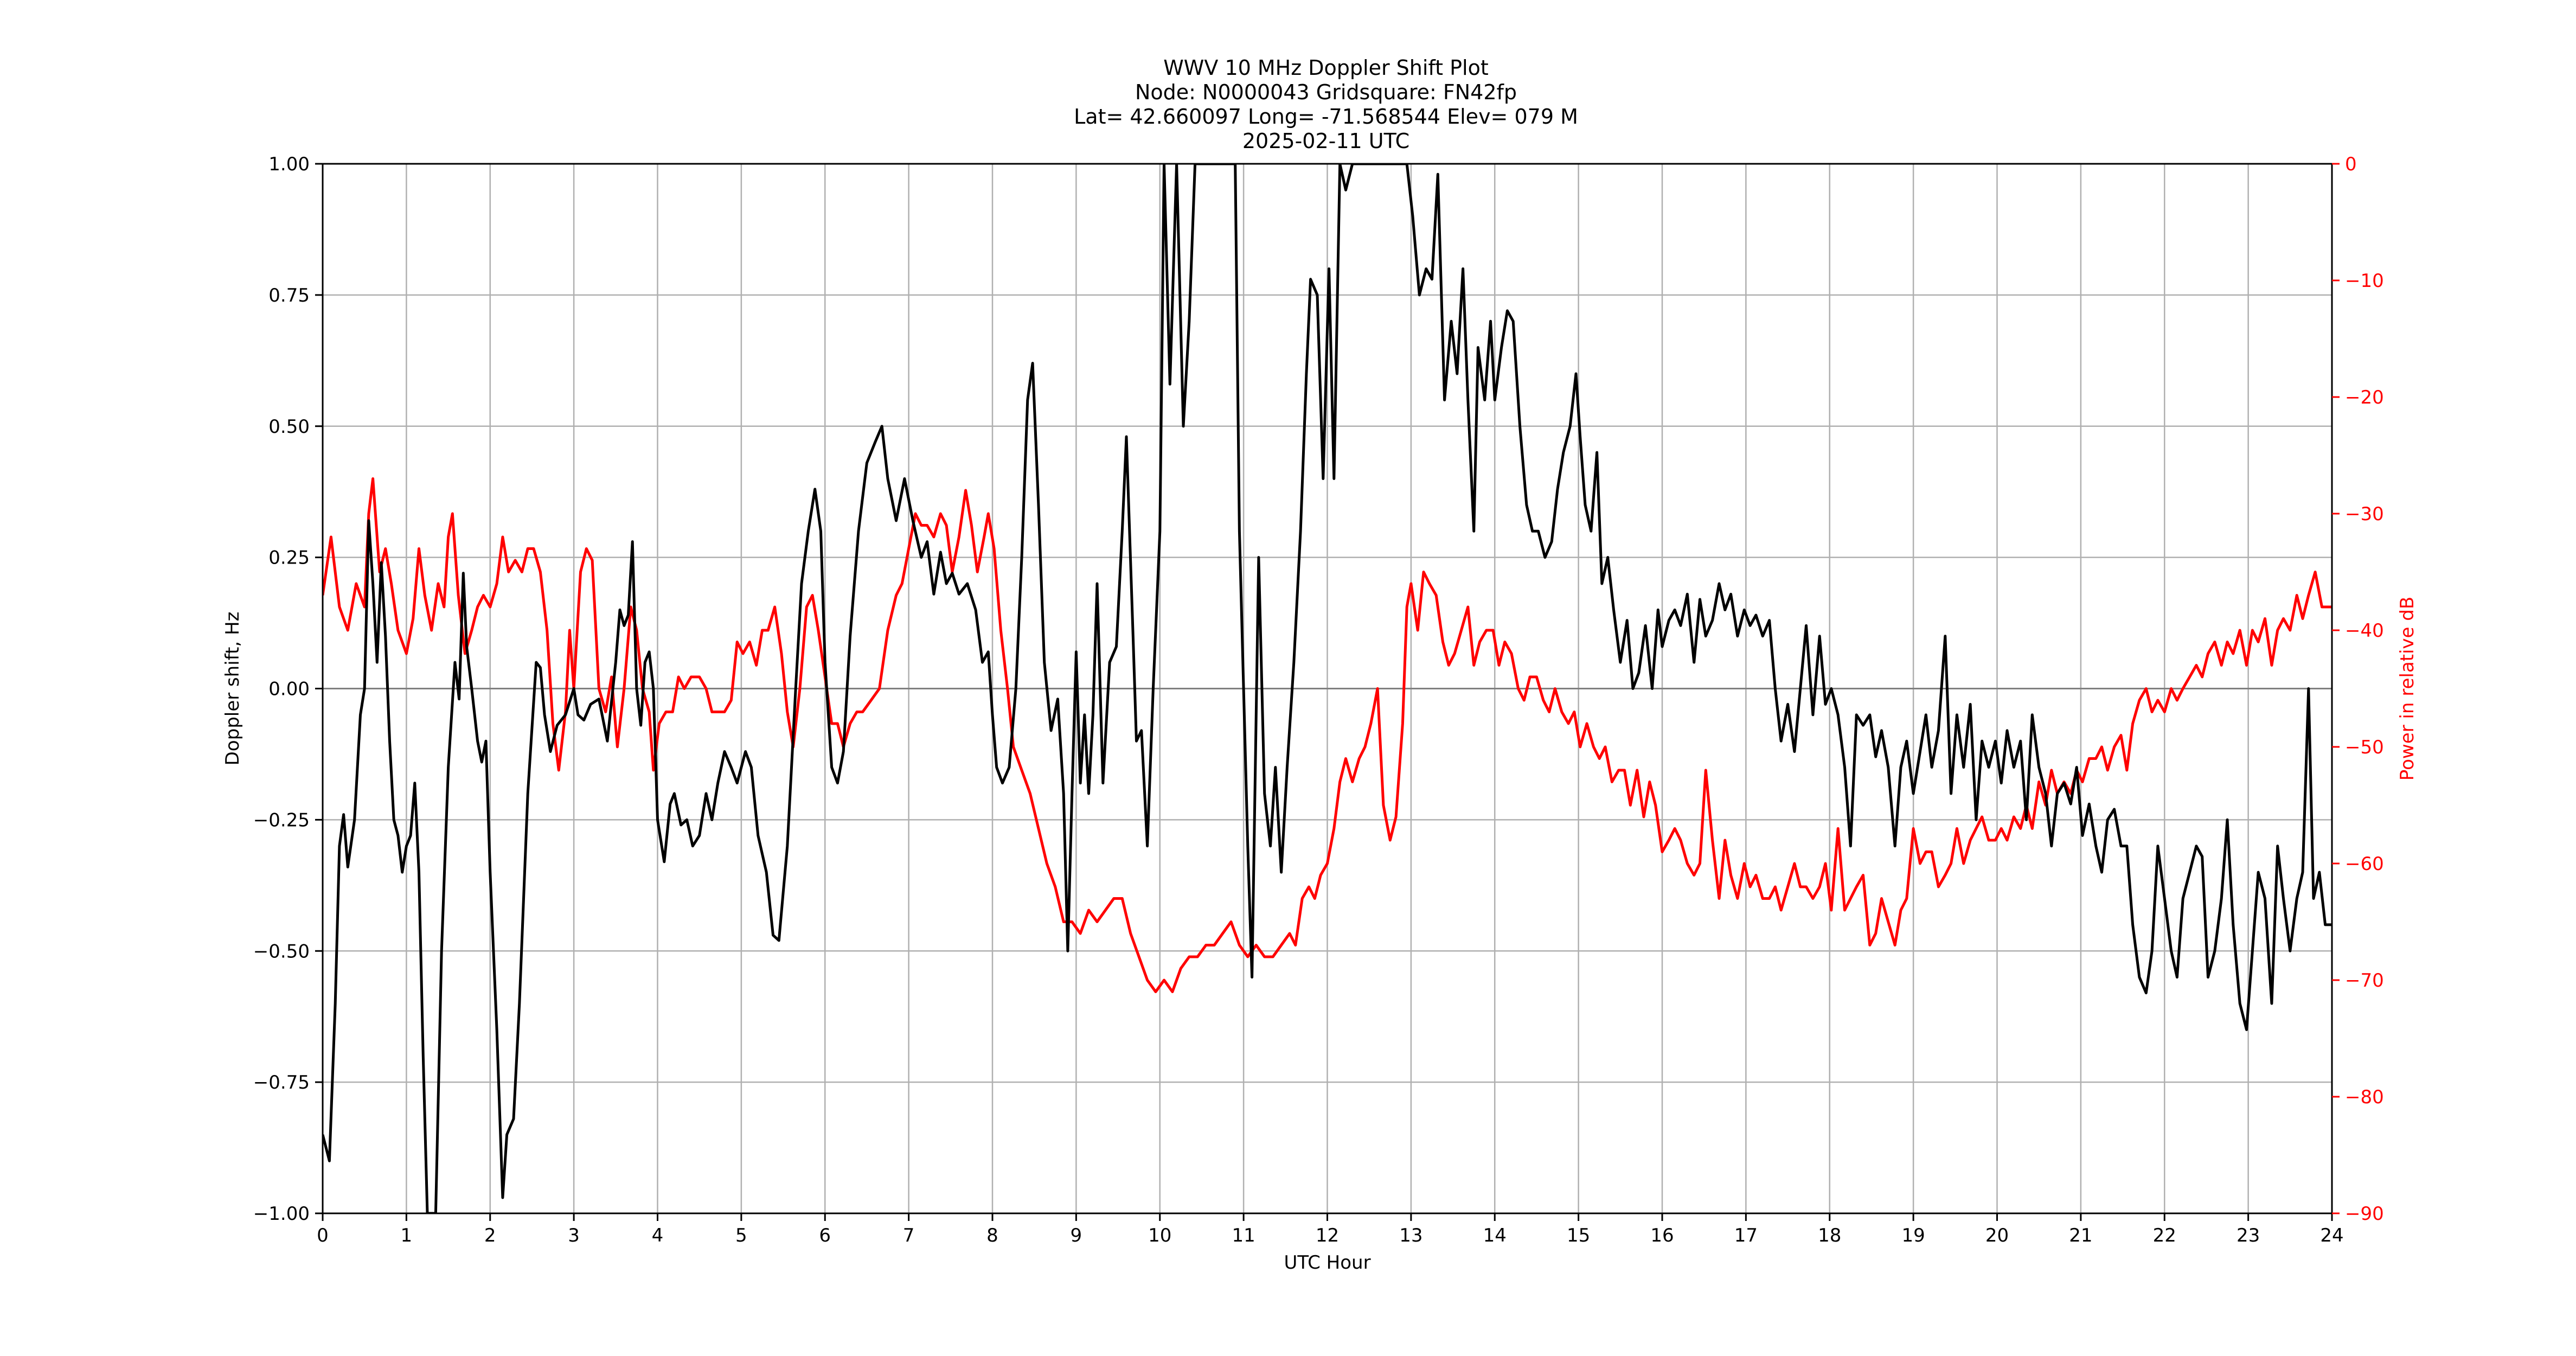  Describe the element at coordinates (2364, 281) in the screenshot. I see `y2-tick-label: −10` at that location.